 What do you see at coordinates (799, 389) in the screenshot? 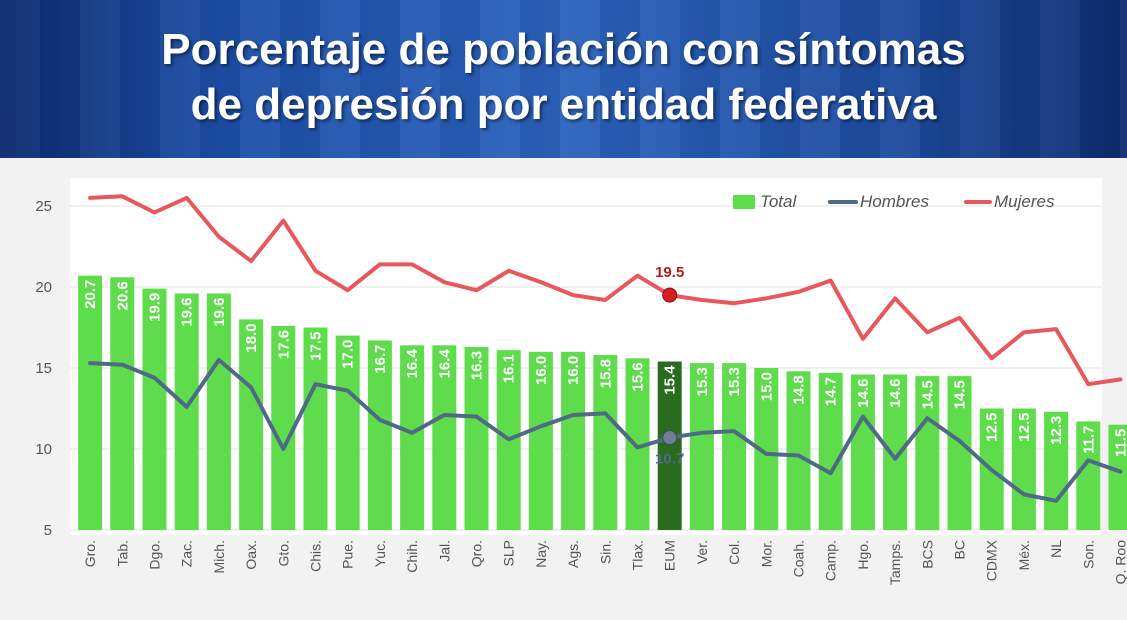
I see `bar-value-label: 14.8` at bounding box center [799, 389].